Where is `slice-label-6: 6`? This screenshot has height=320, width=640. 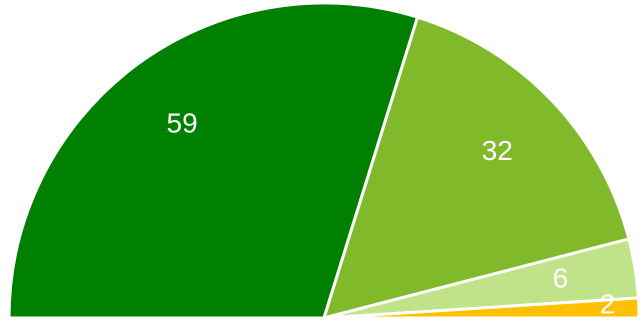 slice-label-6: 6 is located at coordinates (561, 278).